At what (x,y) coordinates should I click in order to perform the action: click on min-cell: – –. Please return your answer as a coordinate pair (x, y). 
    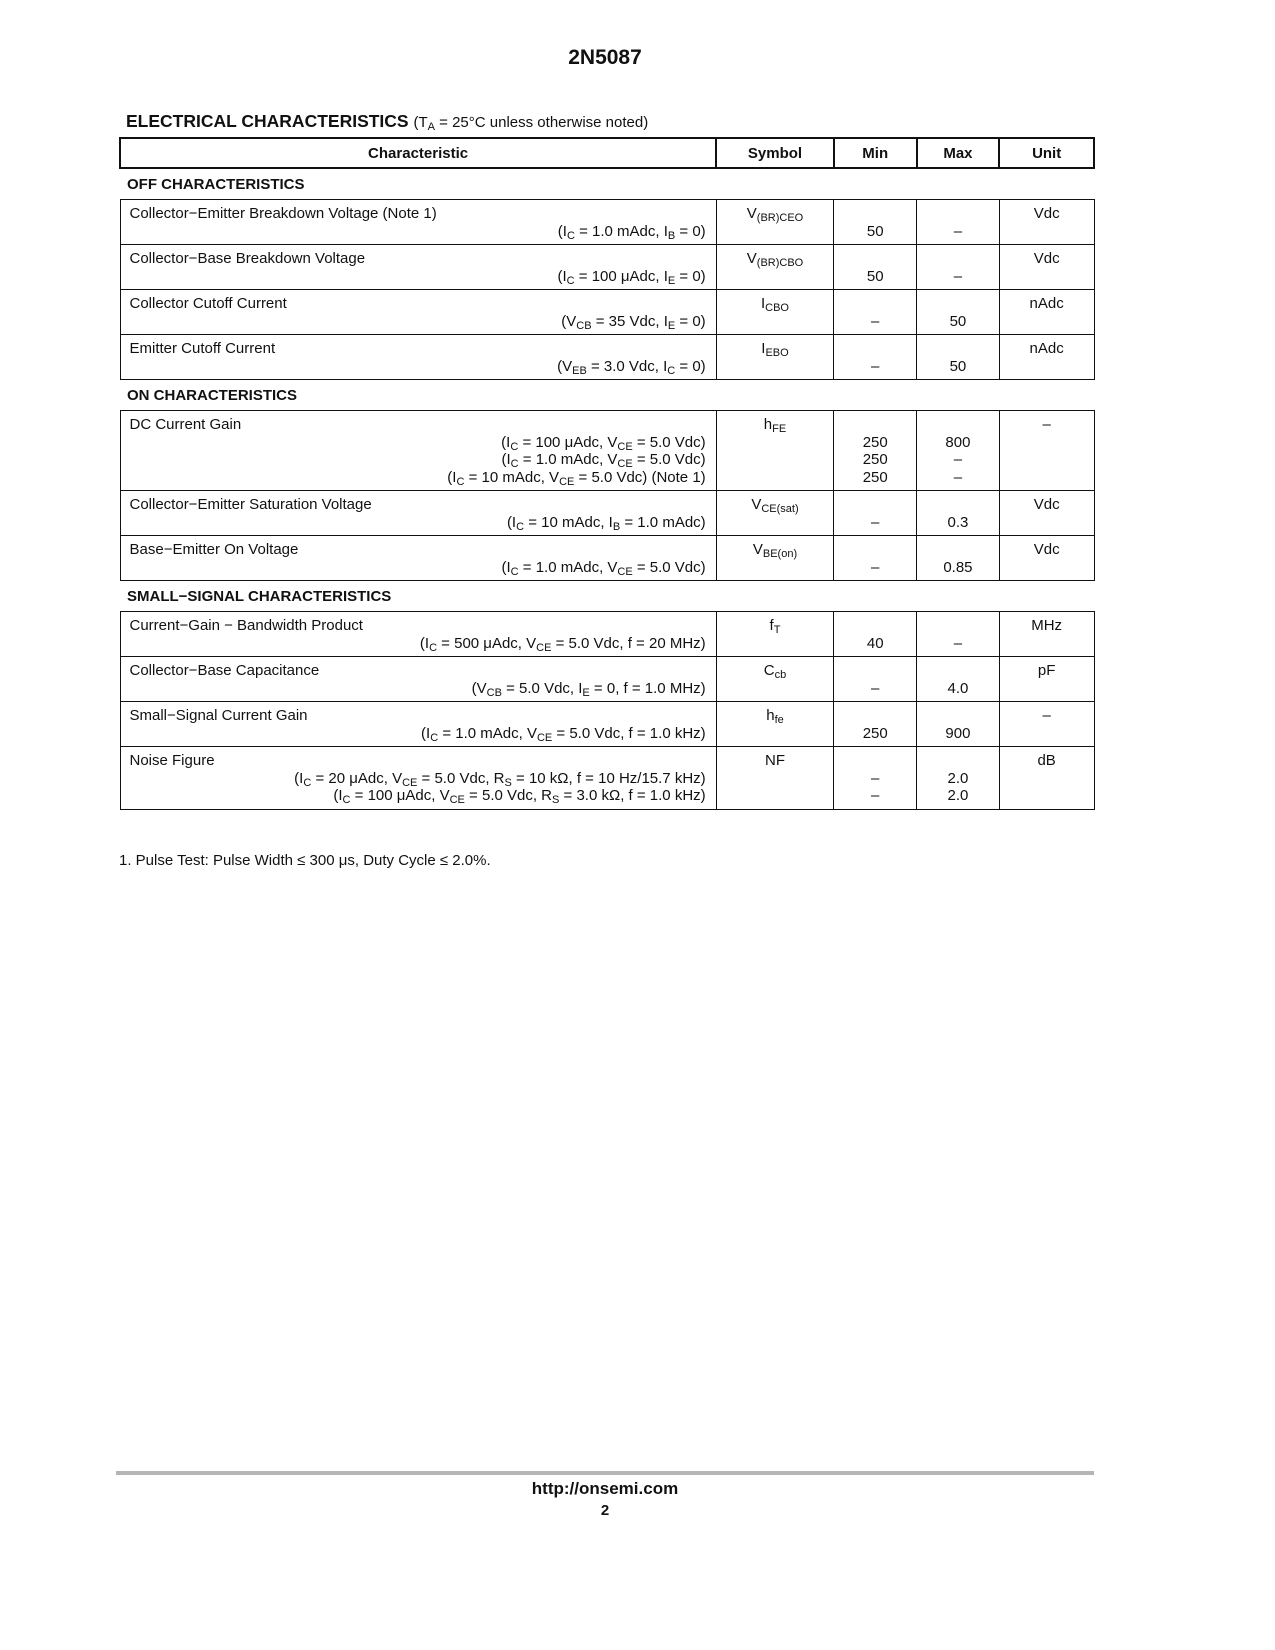
    Looking at the image, I should click on (875, 778).